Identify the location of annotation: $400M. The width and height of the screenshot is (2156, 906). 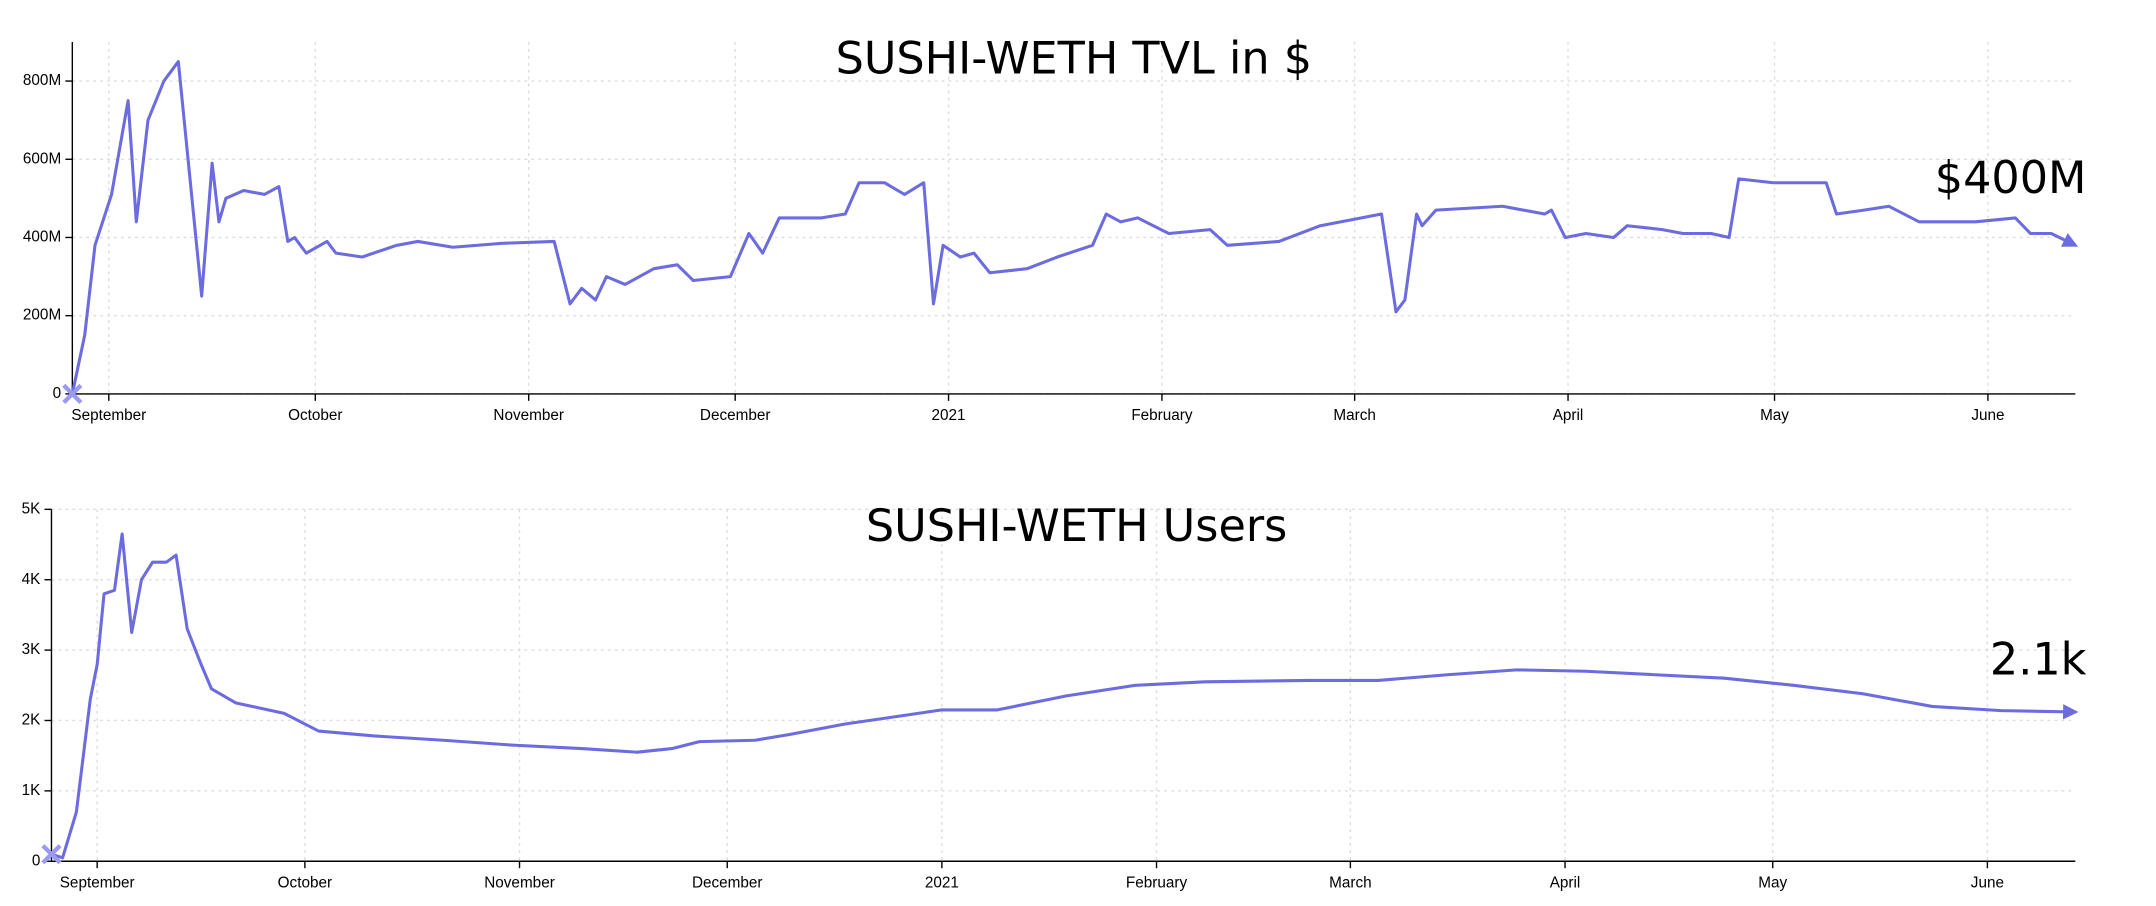
(2011, 178).